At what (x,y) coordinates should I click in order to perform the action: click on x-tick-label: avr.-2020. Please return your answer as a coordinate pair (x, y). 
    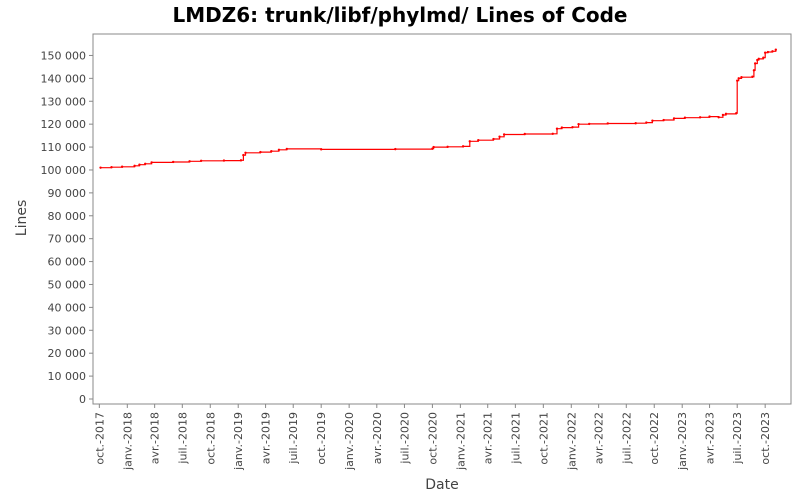
    Looking at the image, I should click on (377, 438).